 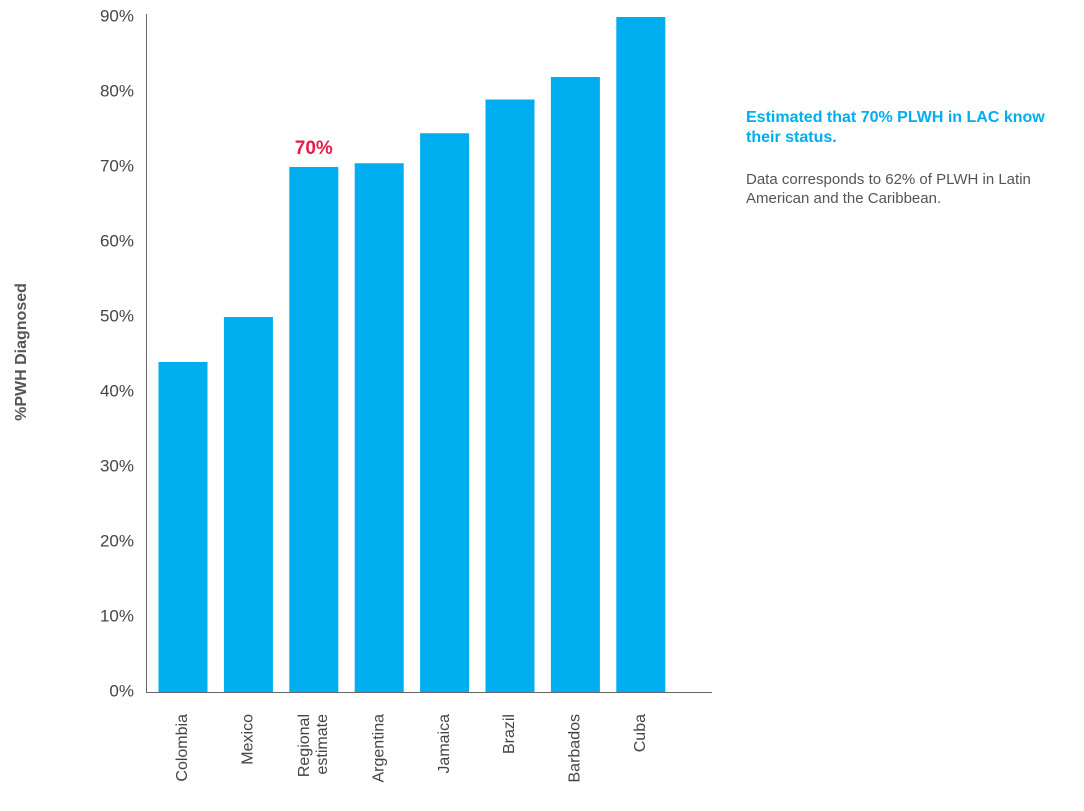 I want to click on y-tick-label: 80%, so click(x=117, y=90).